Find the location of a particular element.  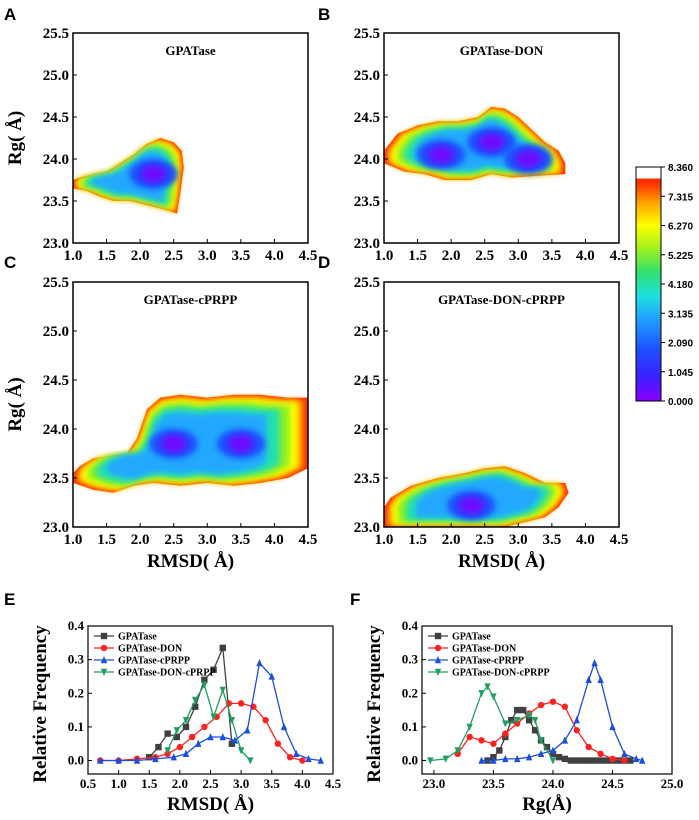

x-tick-label: 25.0 is located at coordinates (672, 783).